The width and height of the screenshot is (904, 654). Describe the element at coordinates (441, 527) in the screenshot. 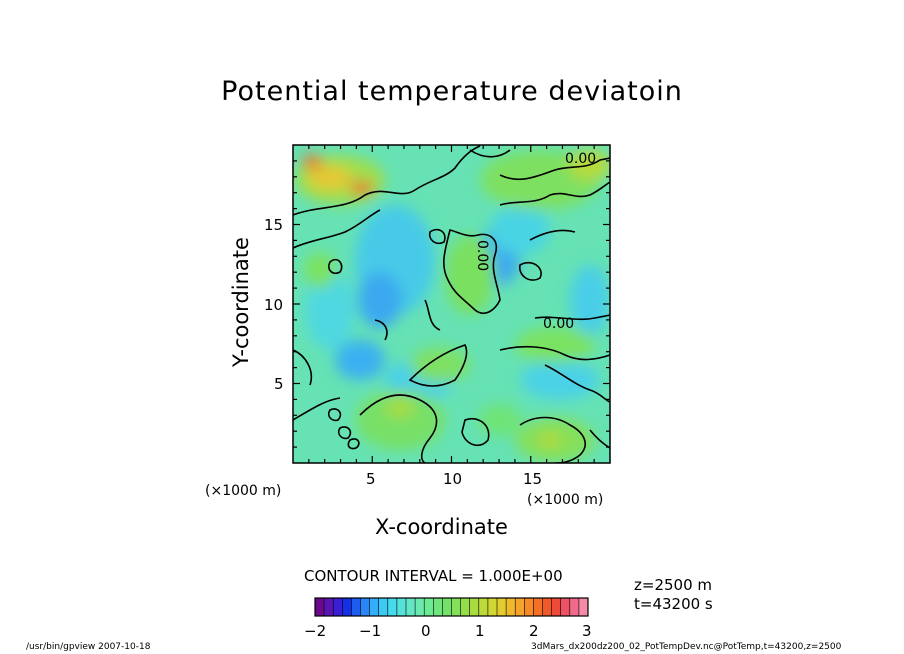

I see `x-axis-label: X-coordinate` at that location.